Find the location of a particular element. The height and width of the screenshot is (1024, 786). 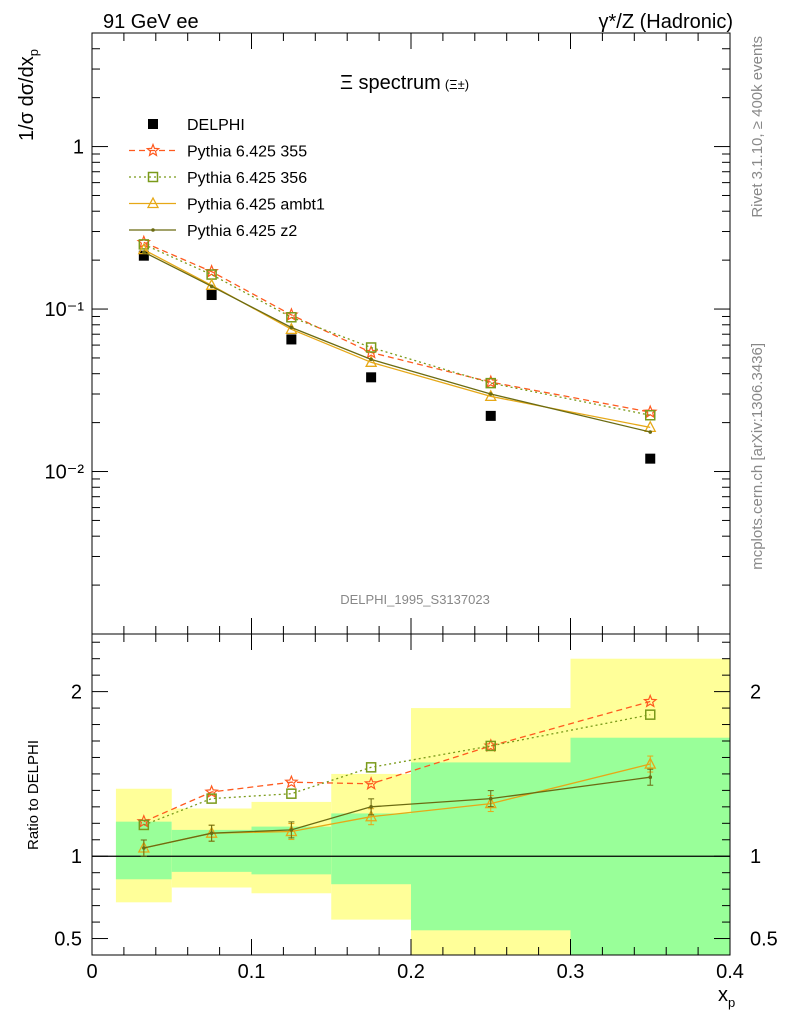

y-tick-label: 10⁻² is located at coordinates (65, 473).